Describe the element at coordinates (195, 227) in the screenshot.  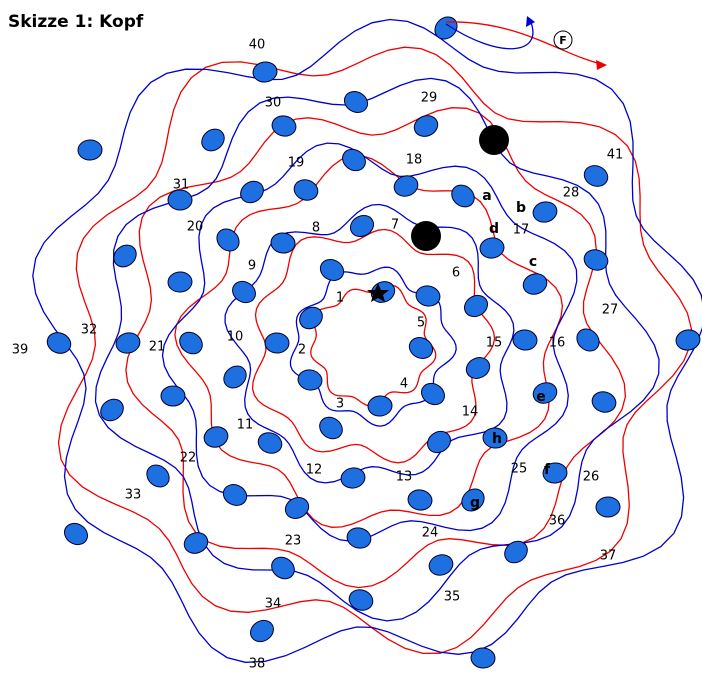
I see `knot-number: 20` at that location.